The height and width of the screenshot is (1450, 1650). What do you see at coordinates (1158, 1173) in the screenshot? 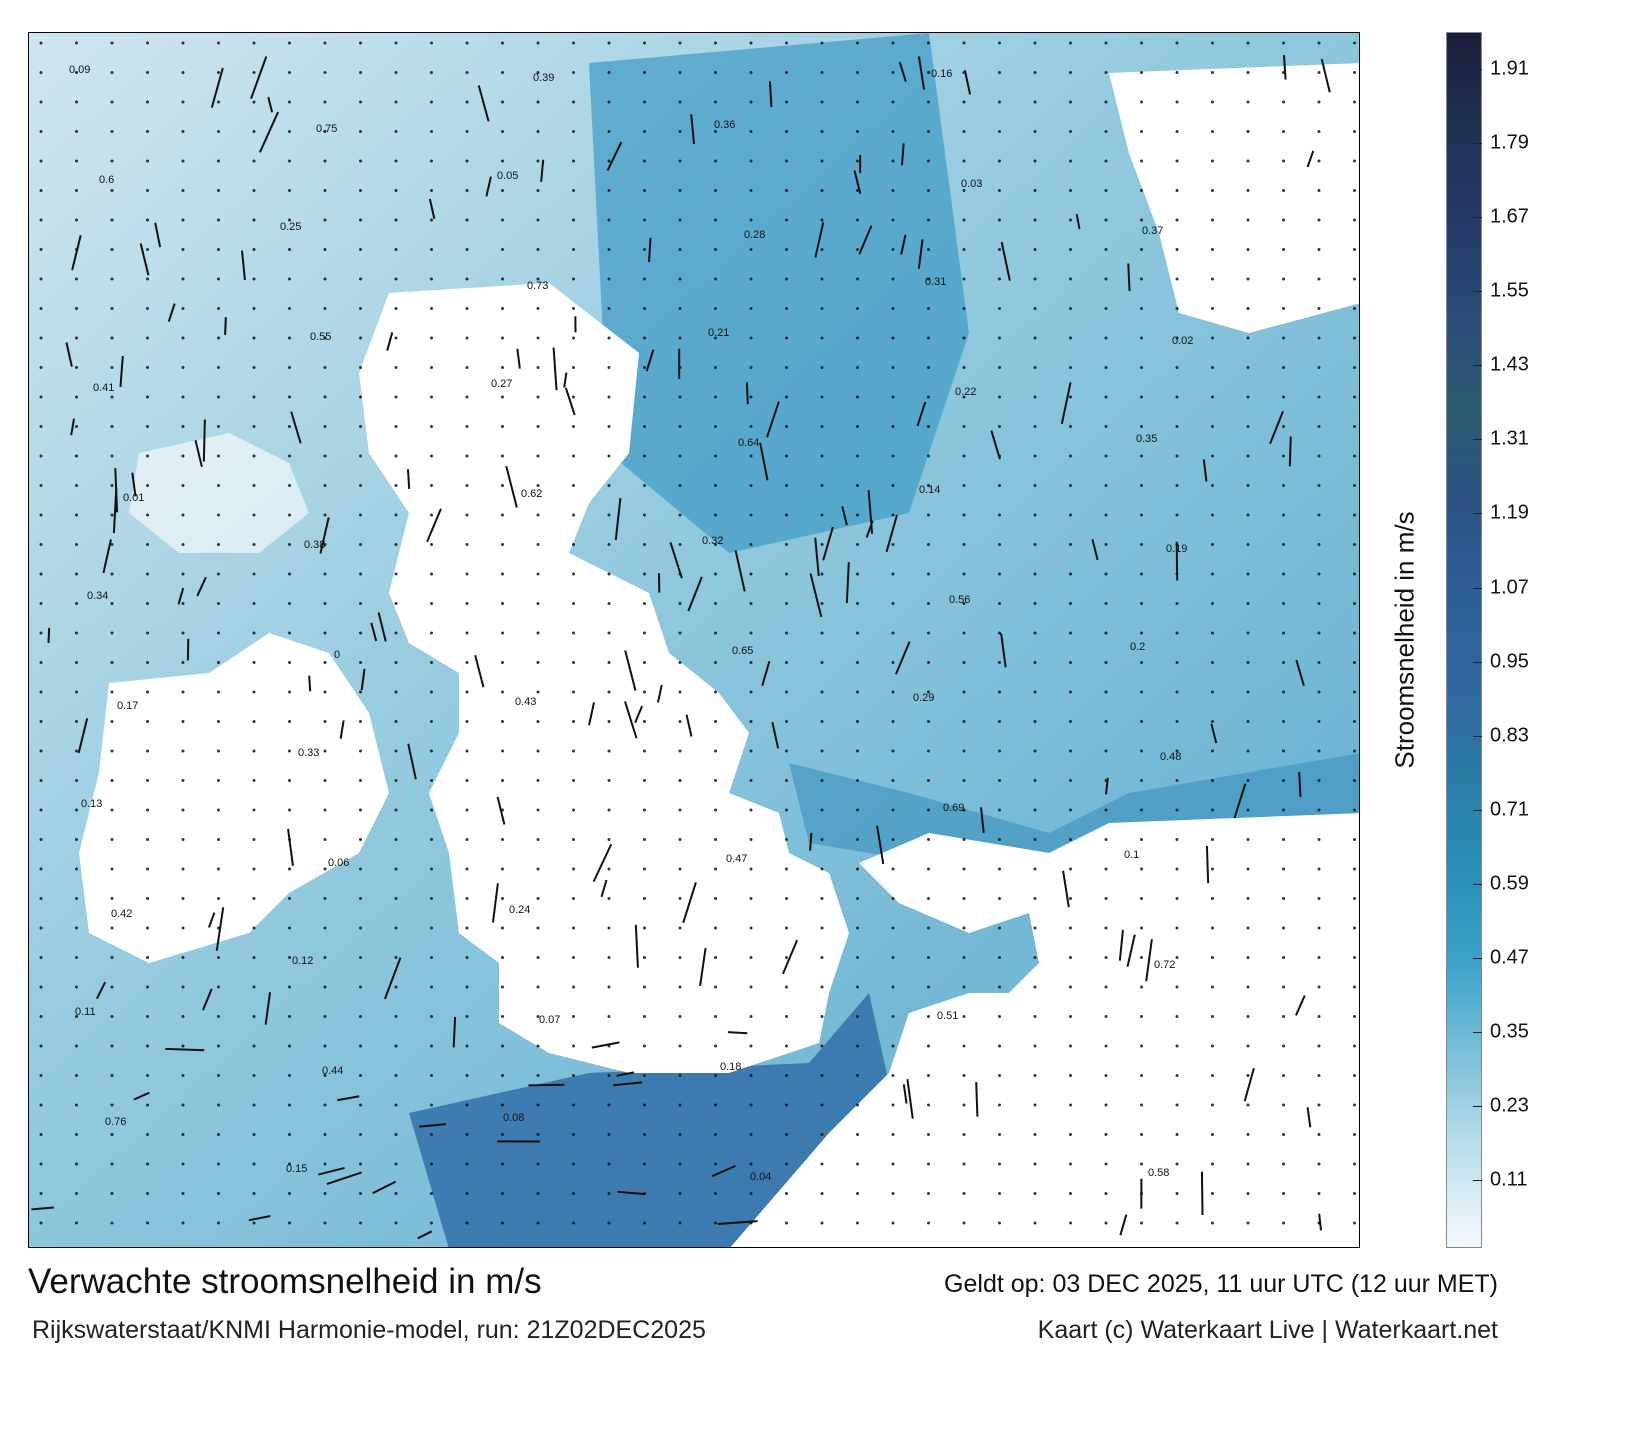
I see `speed-label: 0.58` at bounding box center [1158, 1173].